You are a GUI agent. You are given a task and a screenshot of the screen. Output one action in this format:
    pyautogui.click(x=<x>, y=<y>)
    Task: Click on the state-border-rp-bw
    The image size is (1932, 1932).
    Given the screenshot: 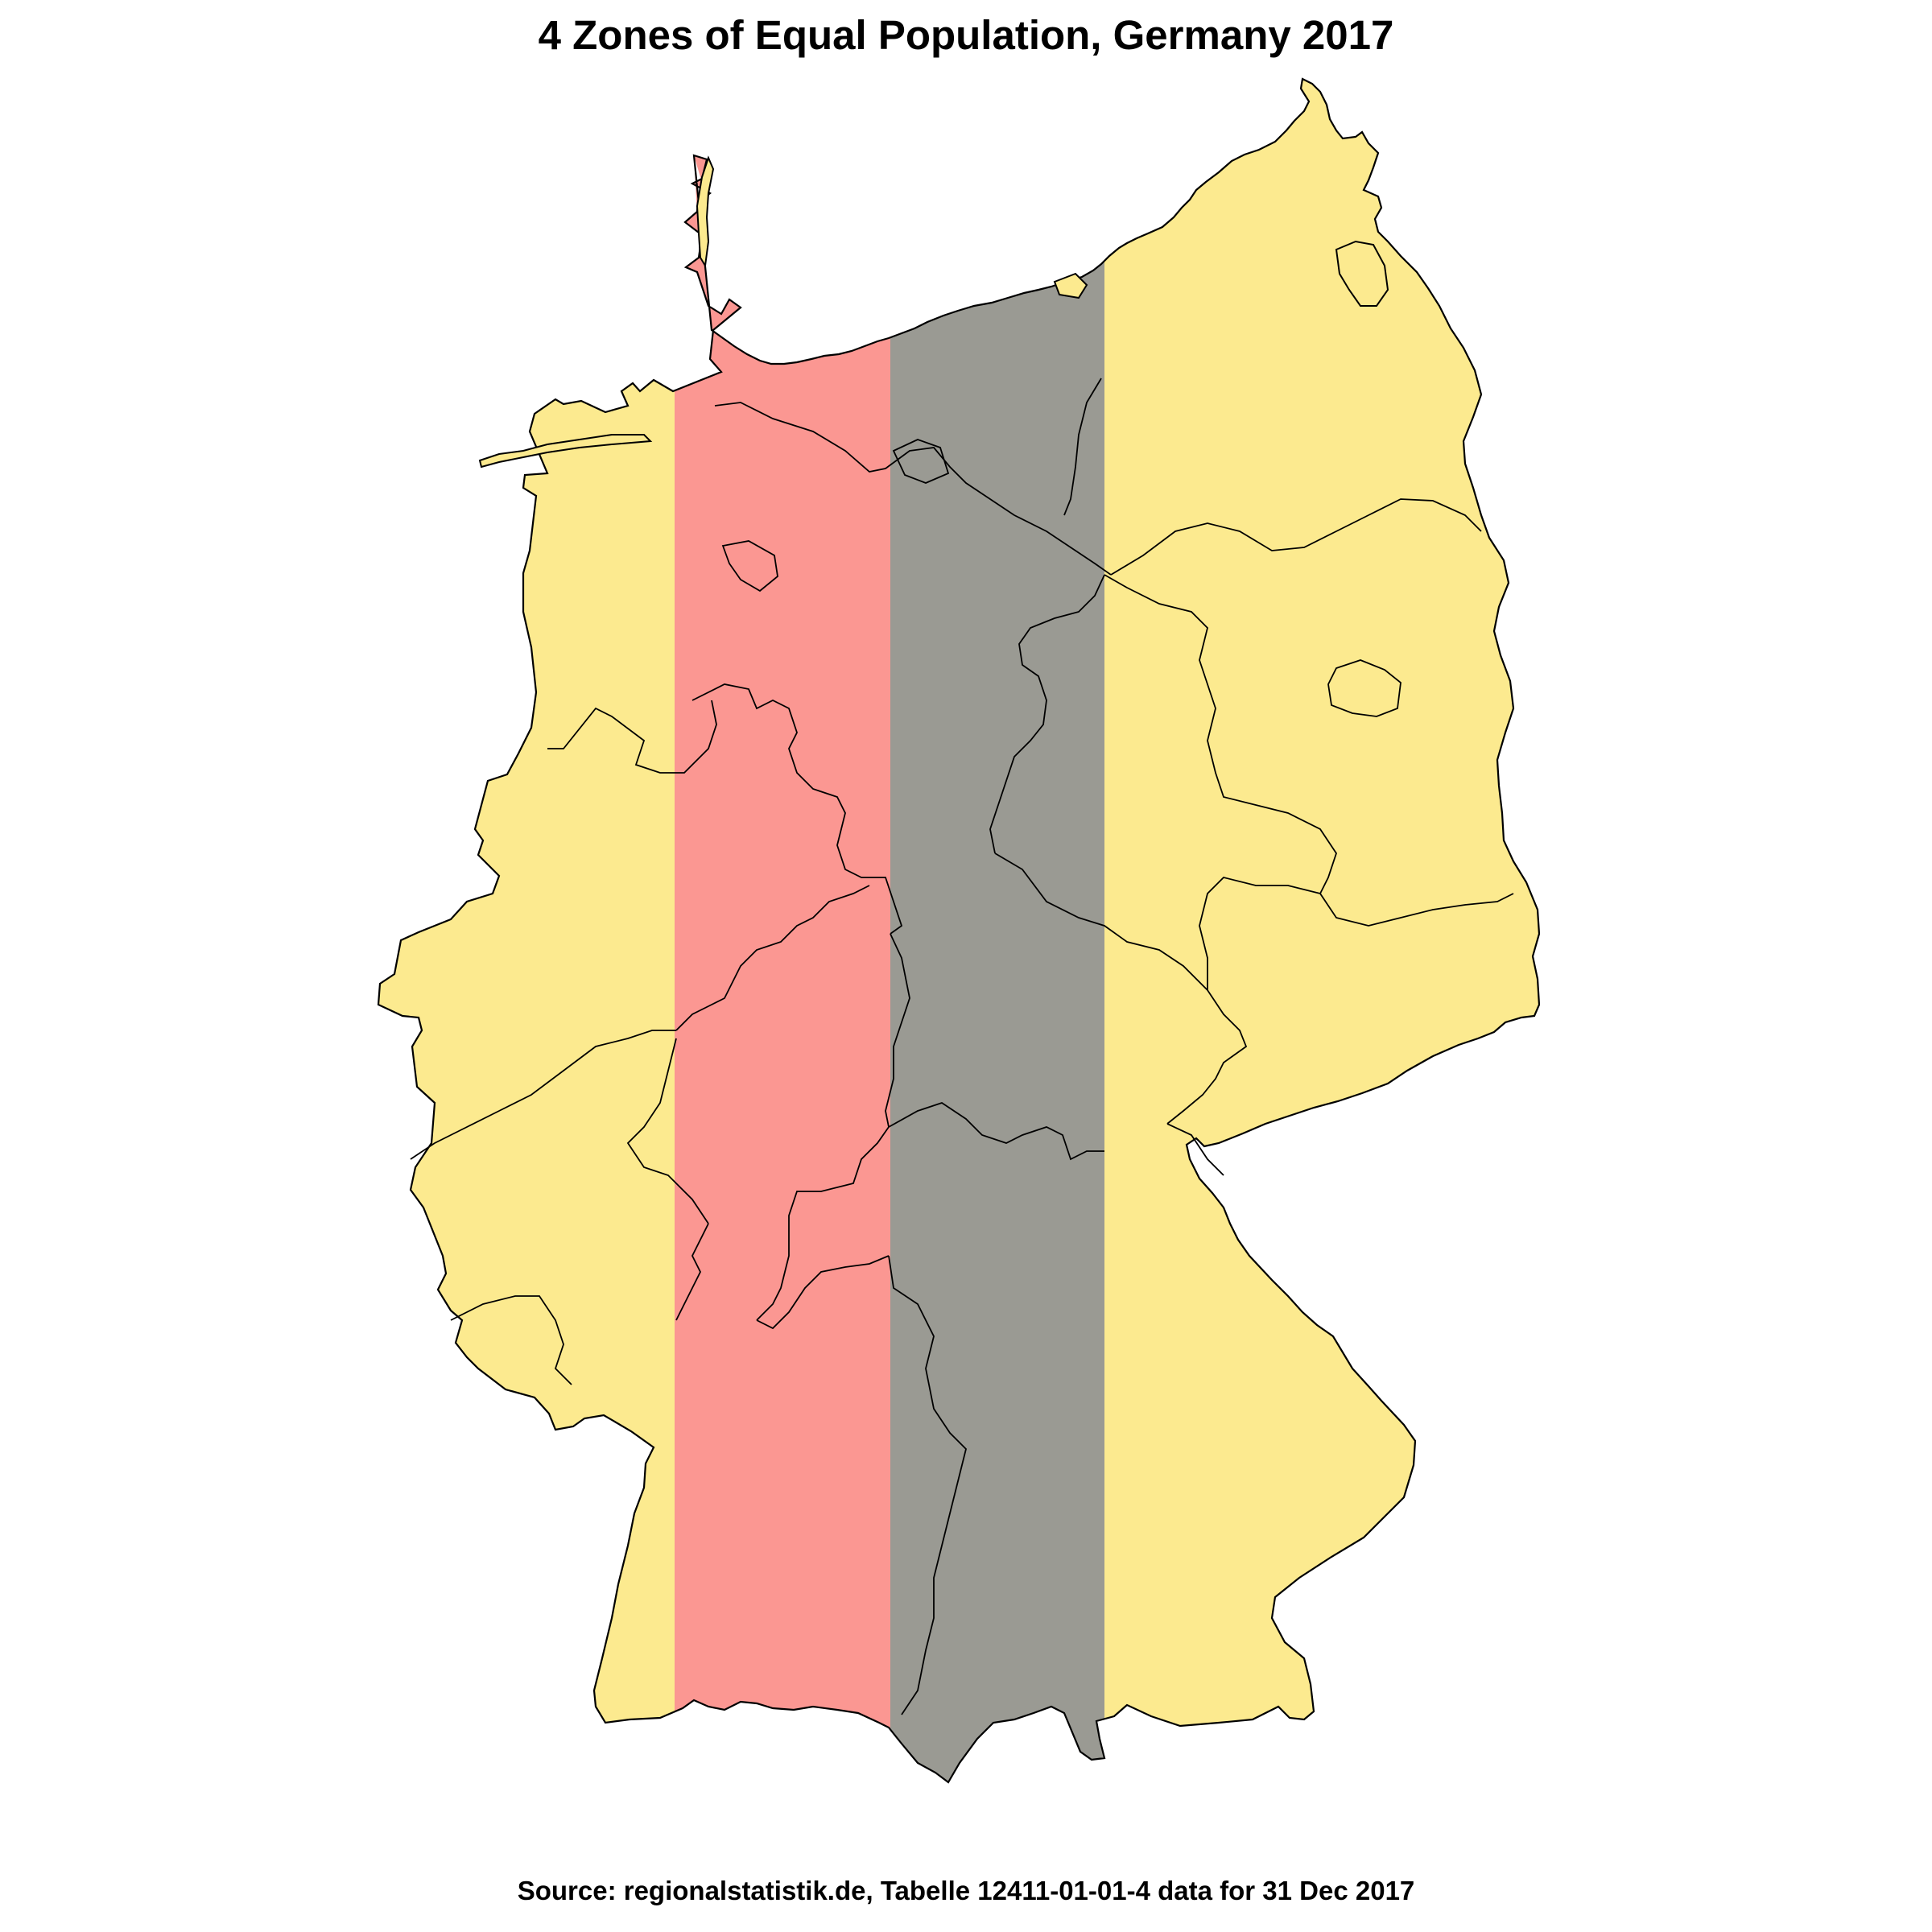 What is the action you would take?
    pyautogui.click(x=692, y=1272)
    